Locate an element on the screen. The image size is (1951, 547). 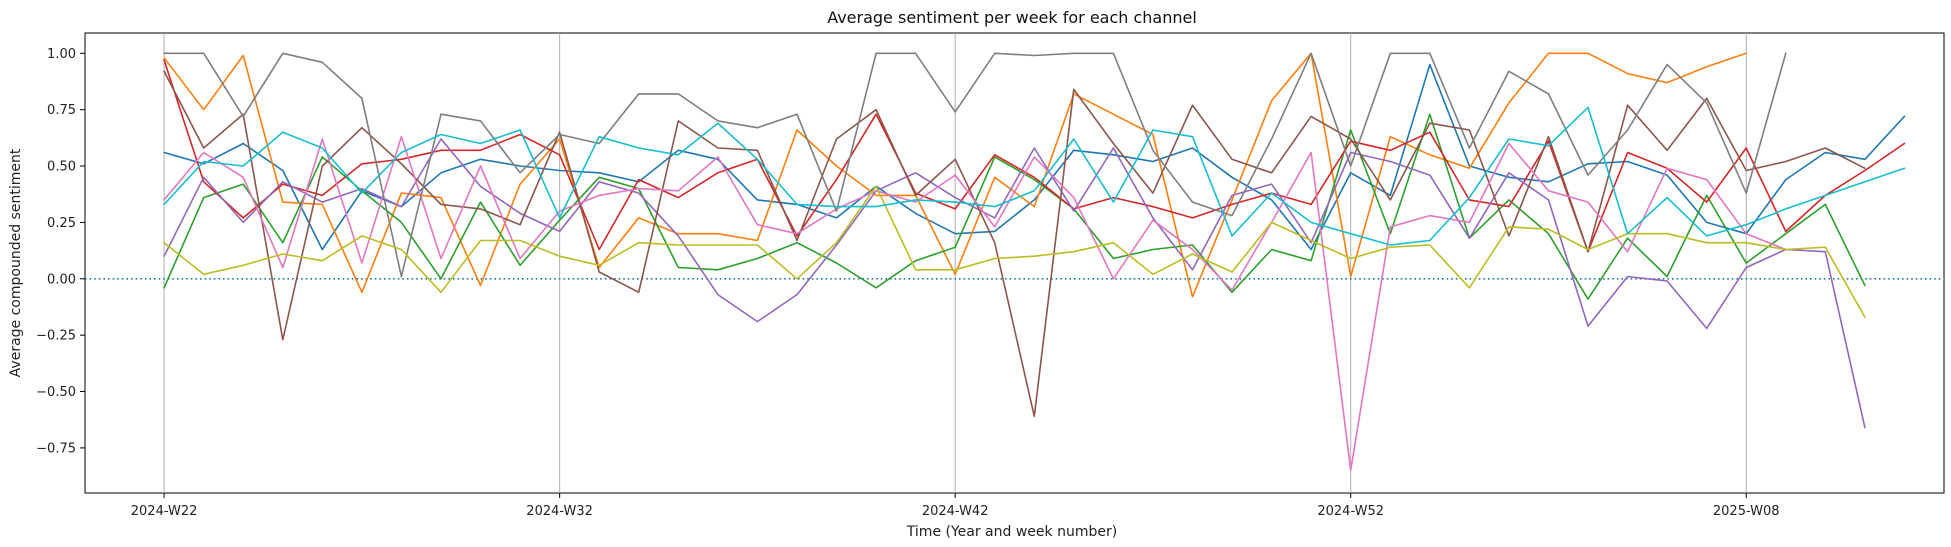
x-tick-label: 2024-W52 is located at coordinates (1350, 511).